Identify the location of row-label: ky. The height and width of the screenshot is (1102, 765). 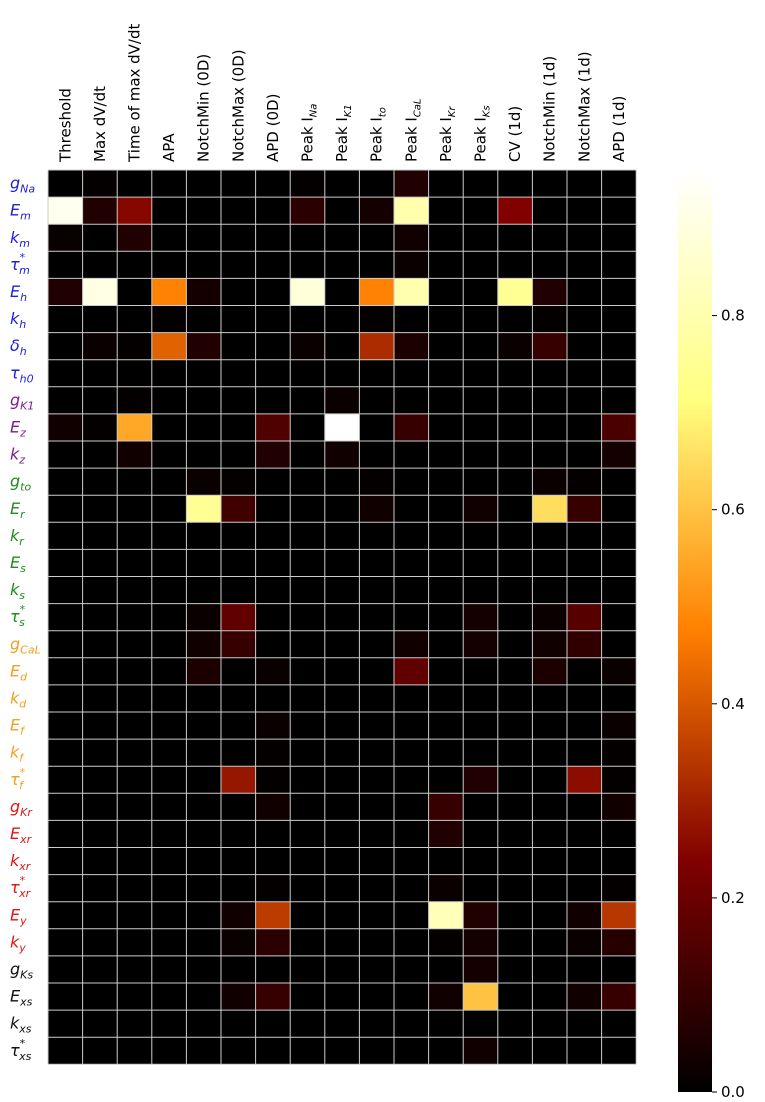
(18, 943).